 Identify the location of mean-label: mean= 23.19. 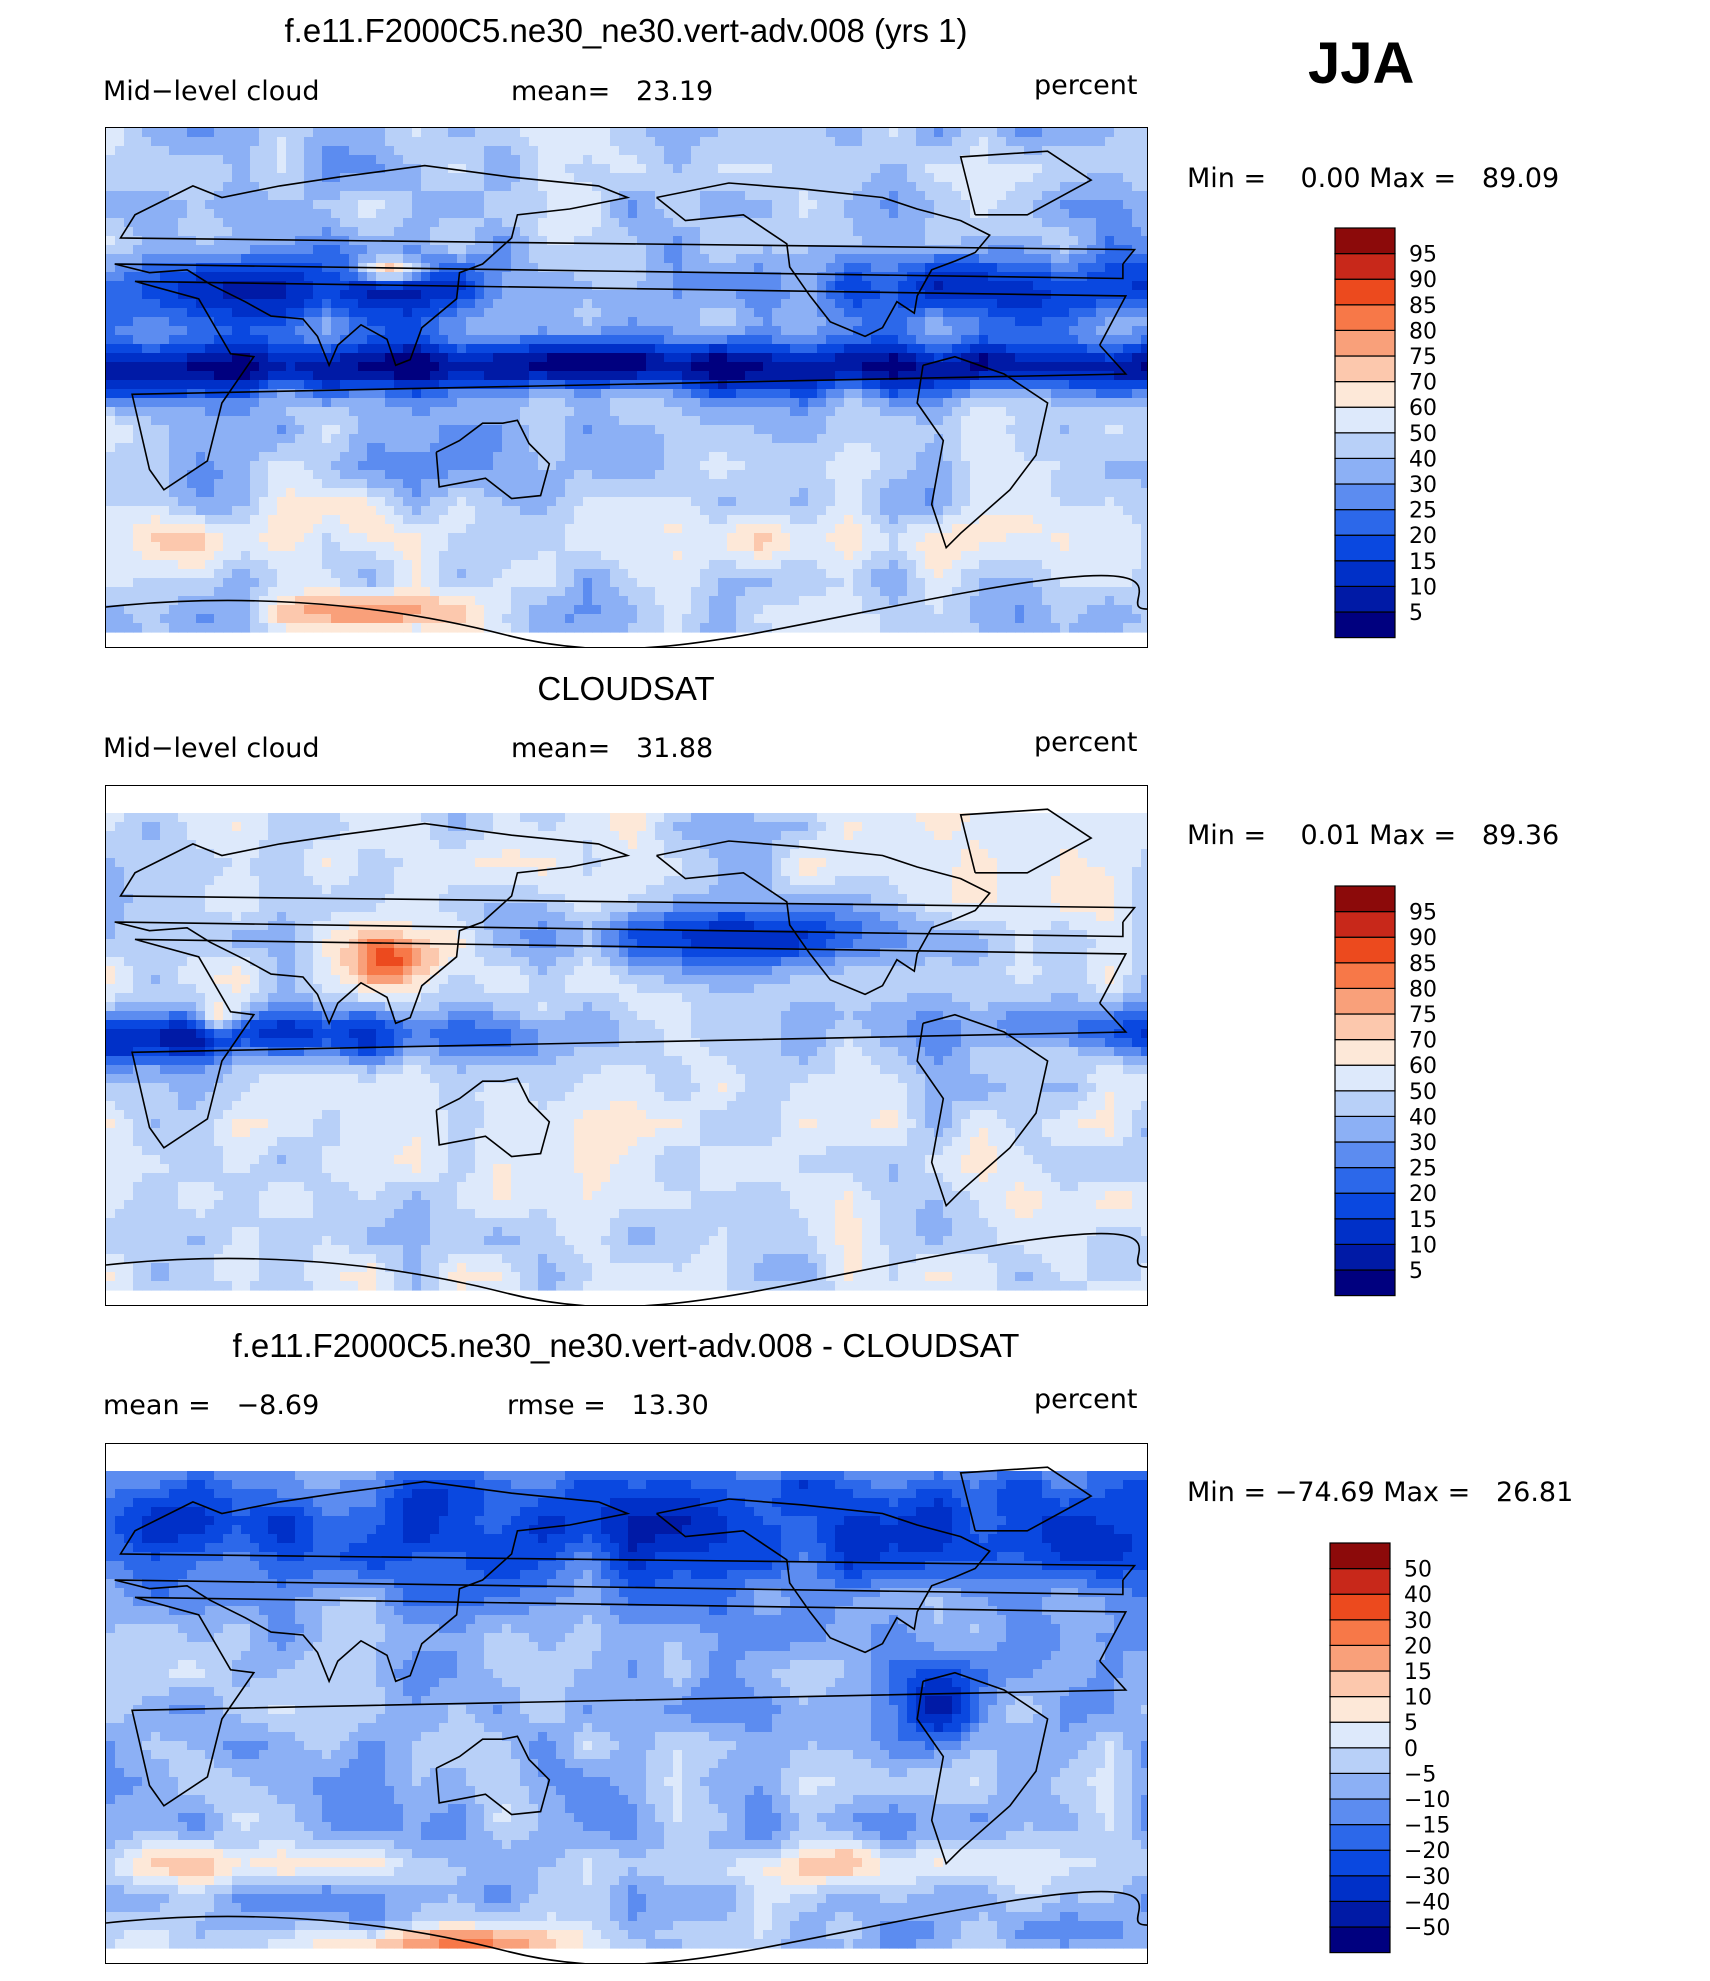
(612, 91).